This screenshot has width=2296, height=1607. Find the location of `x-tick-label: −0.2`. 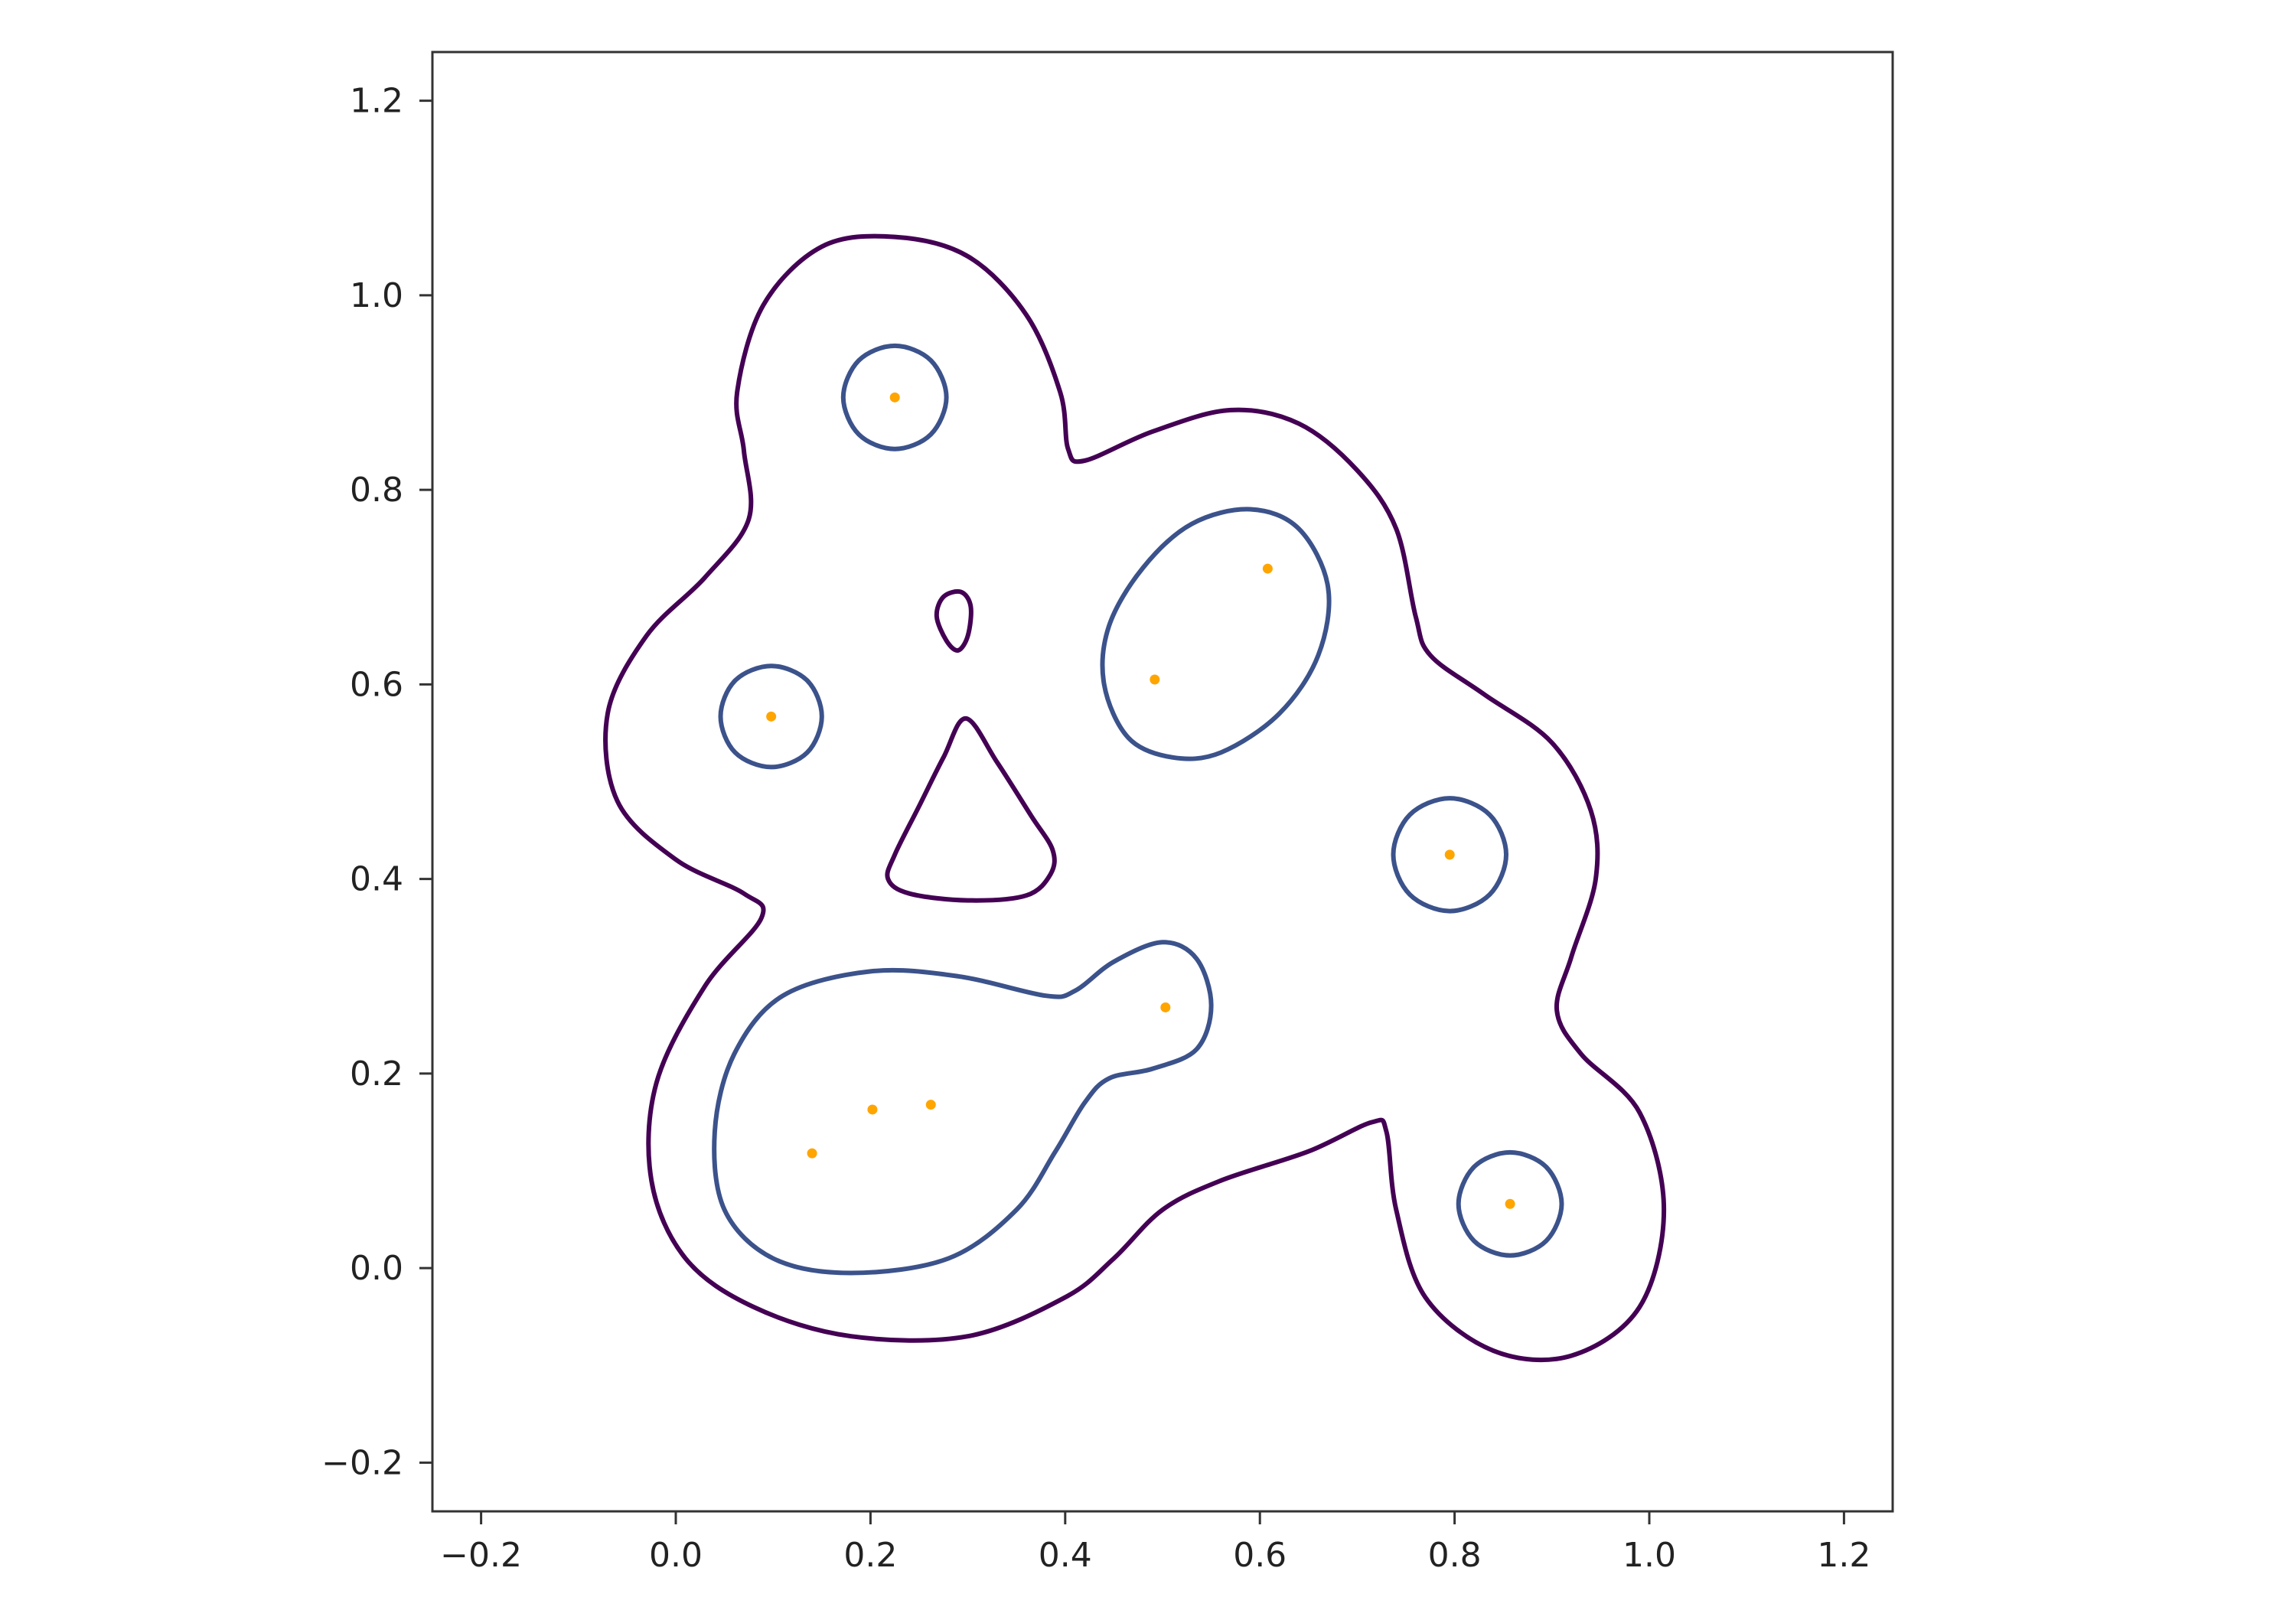

x-tick-label: −0.2 is located at coordinates (481, 1555).